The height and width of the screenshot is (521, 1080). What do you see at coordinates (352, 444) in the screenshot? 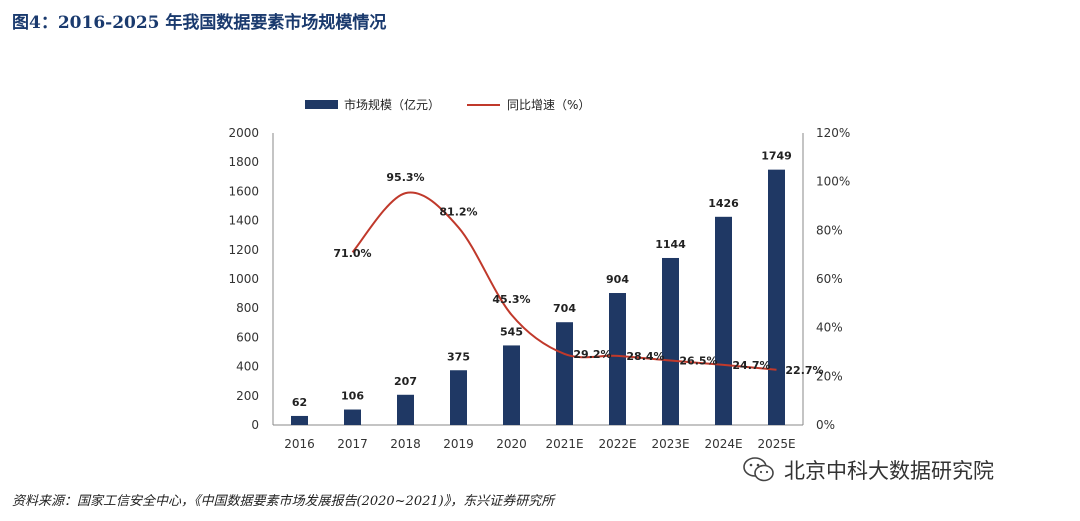
I see `x-tick-label: 2017` at bounding box center [352, 444].